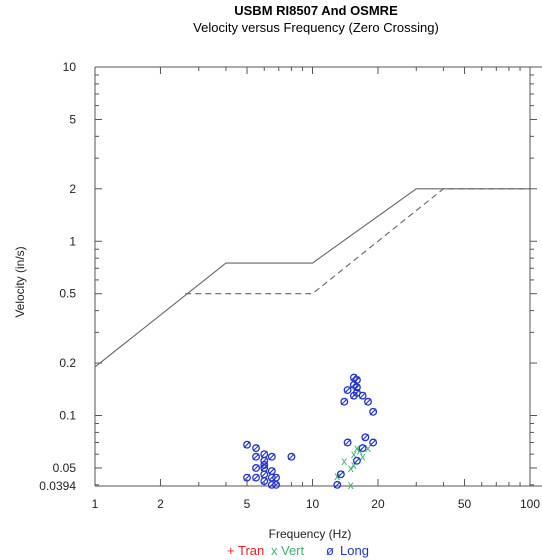  What do you see at coordinates (70, 67) in the screenshot?
I see `y-tick-label: 10` at bounding box center [70, 67].